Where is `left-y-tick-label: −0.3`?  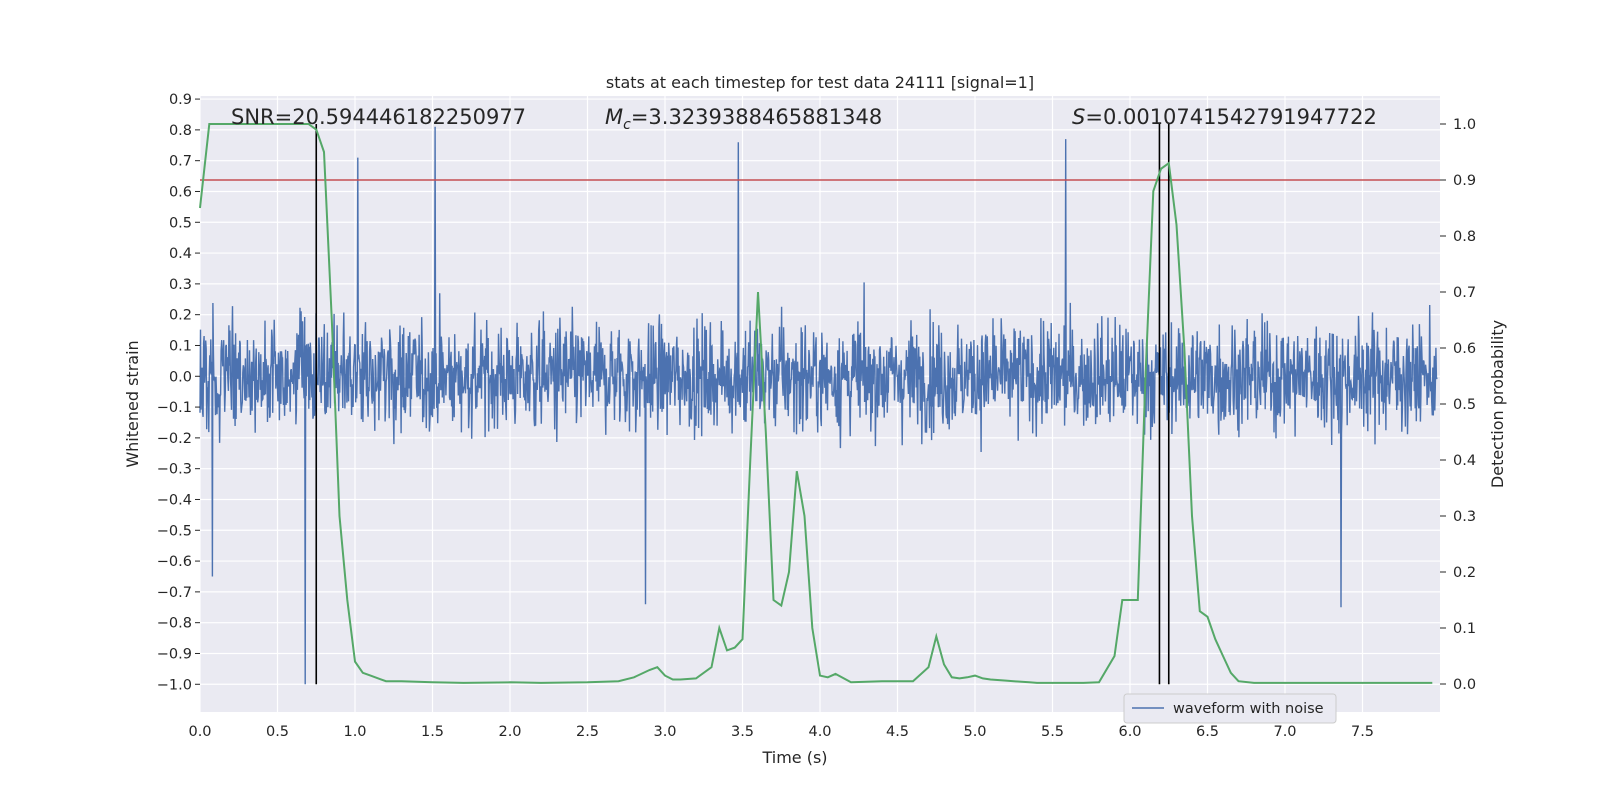
left-y-tick-label: −0.3 is located at coordinates (174, 470).